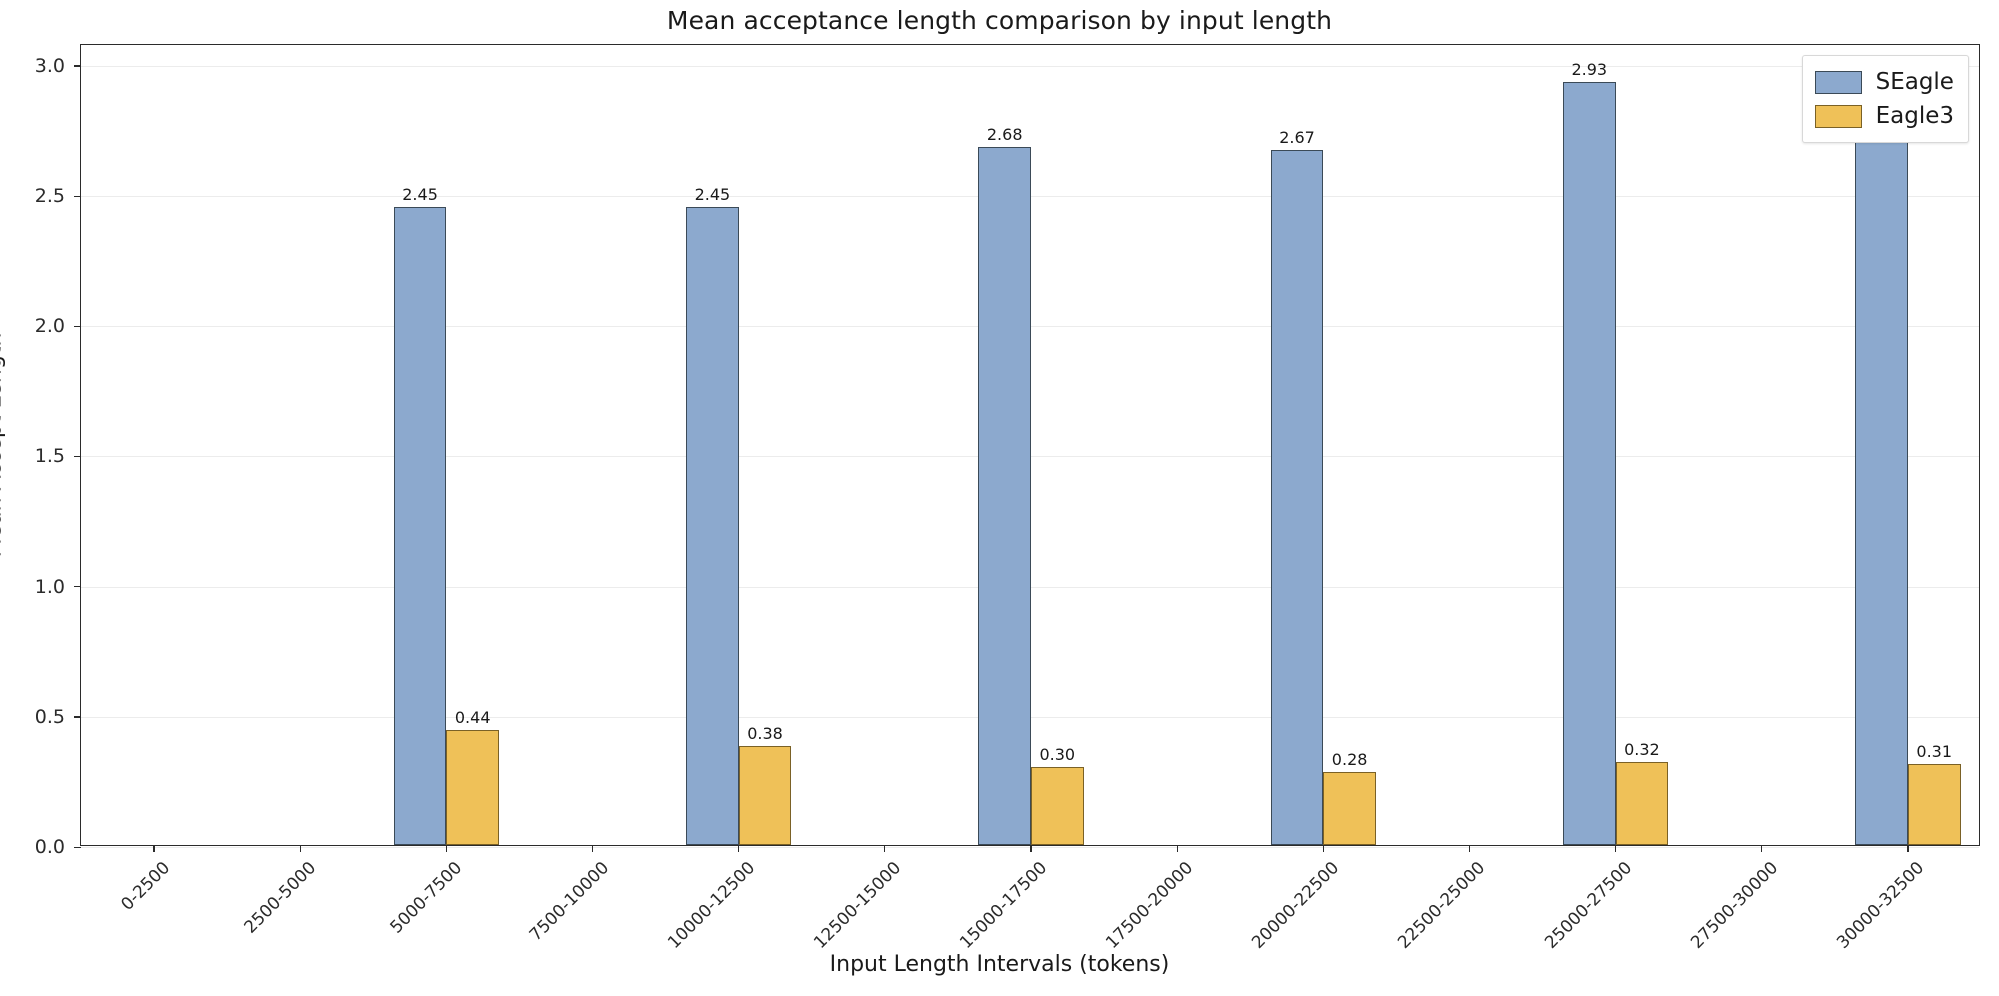 The image size is (1999, 996). Describe the element at coordinates (472, 718) in the screenshot. I see `bar-value-label: 0.44` at that location.